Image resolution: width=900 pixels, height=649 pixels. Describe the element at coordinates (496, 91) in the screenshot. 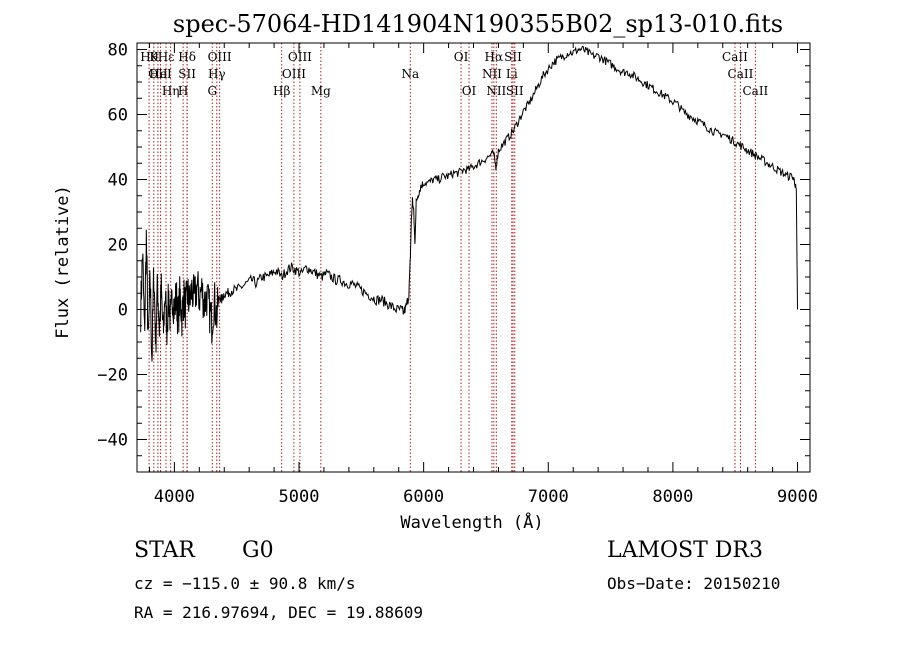

I see `line-label-21: NII` at that location.